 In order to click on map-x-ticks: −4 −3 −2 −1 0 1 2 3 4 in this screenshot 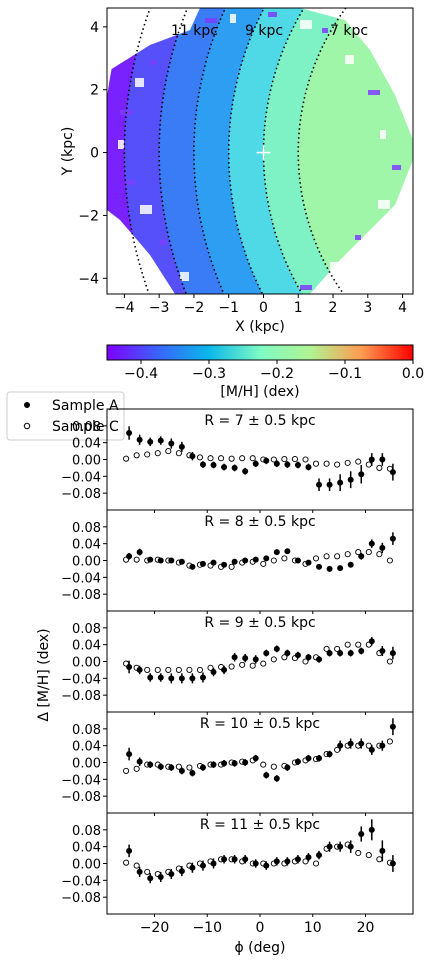, I will do `click(260, 305)`.